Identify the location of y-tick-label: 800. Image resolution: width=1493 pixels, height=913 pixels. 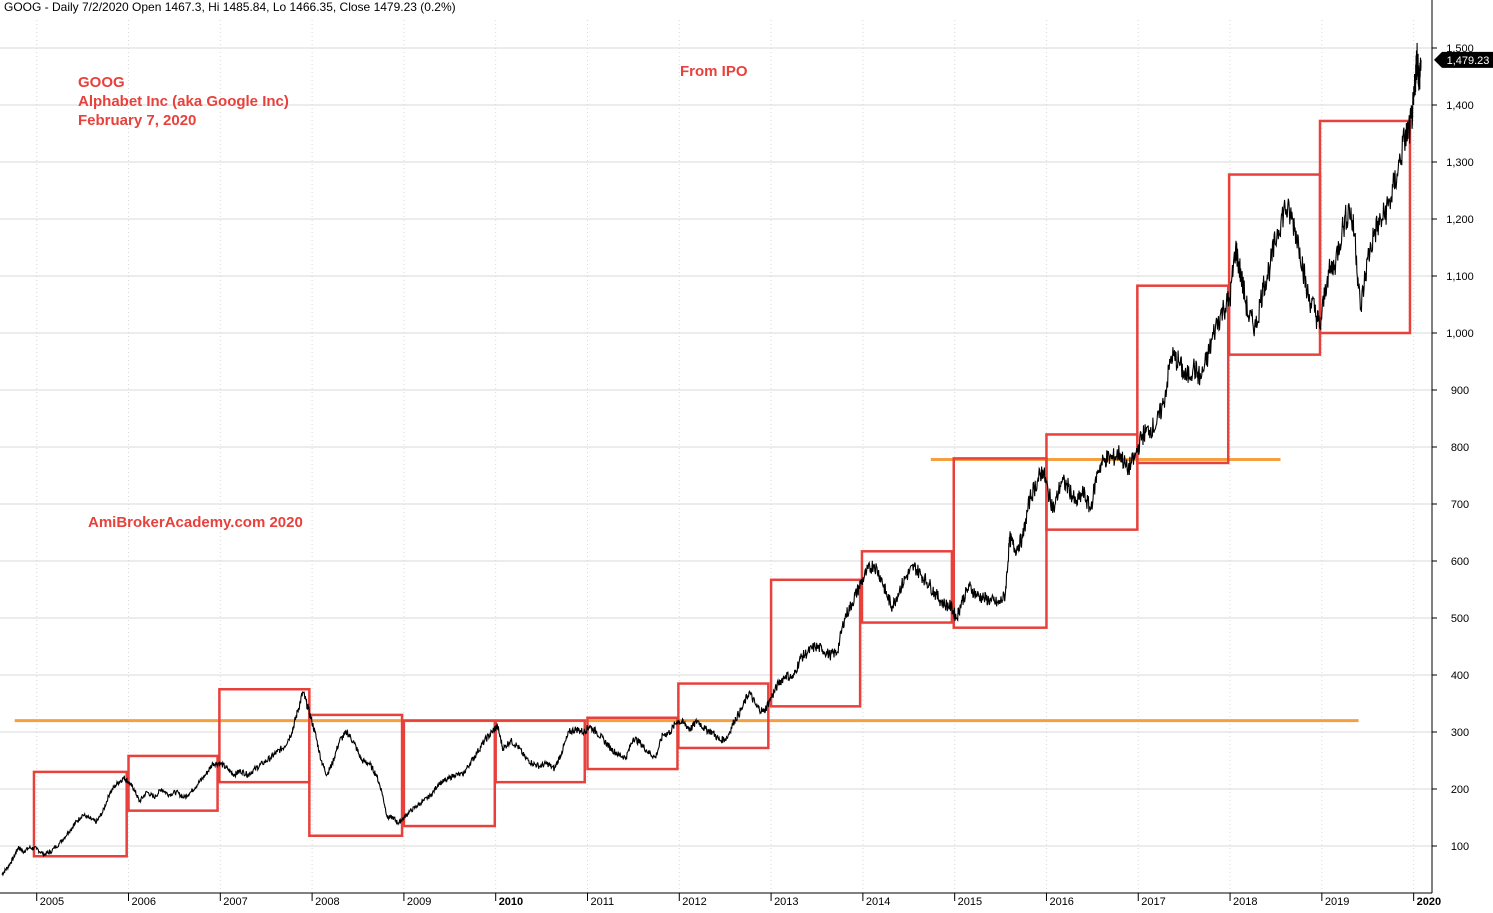
(1460, 448).